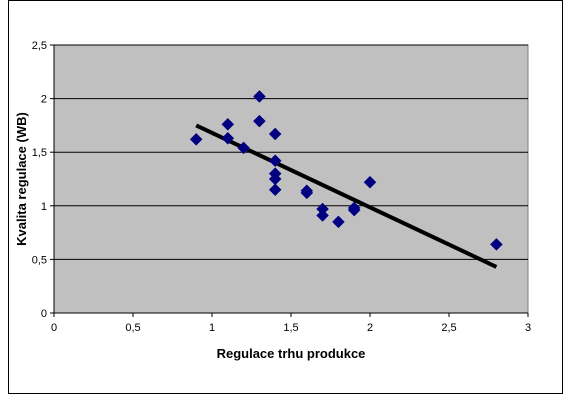  Describe the element at coordinates (39, 260) in the screenshot. I see `y-tick-label: 0,5` at that location.